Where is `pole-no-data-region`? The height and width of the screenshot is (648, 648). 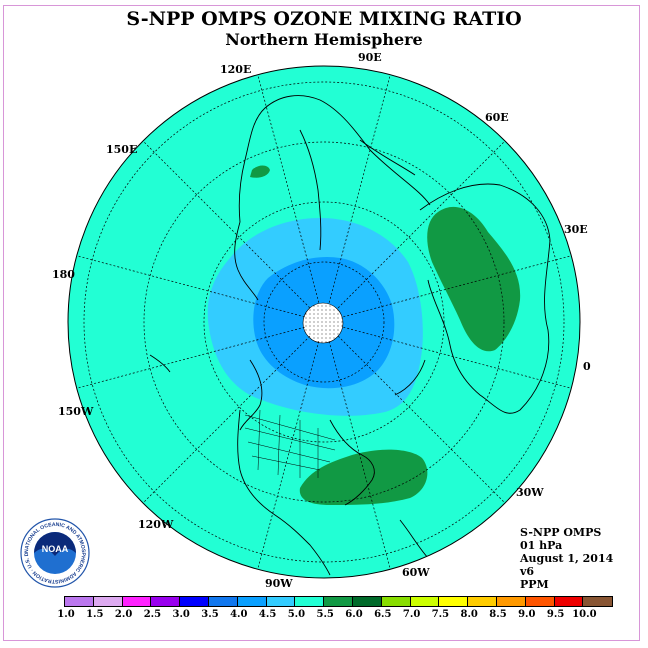 pole-no-data-region is located at coordinates (323, 323).